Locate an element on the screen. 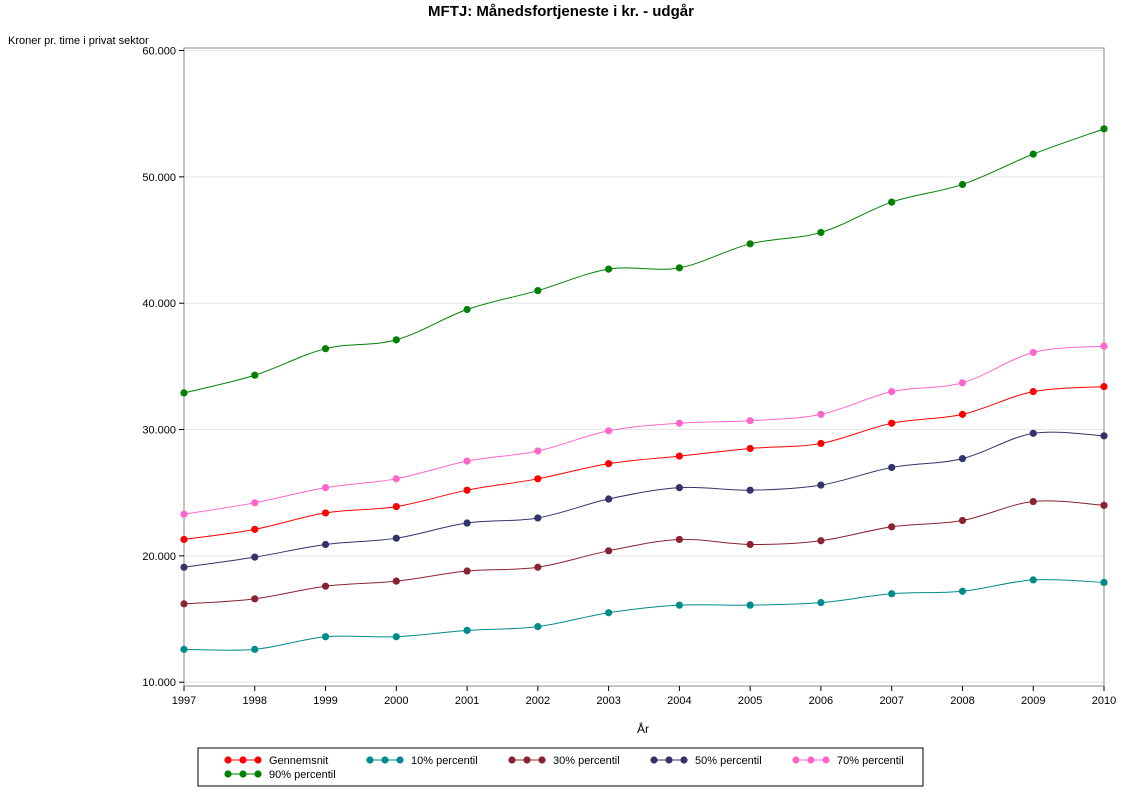  x-tick-label: 1998 is located at coordinates (255, 701).